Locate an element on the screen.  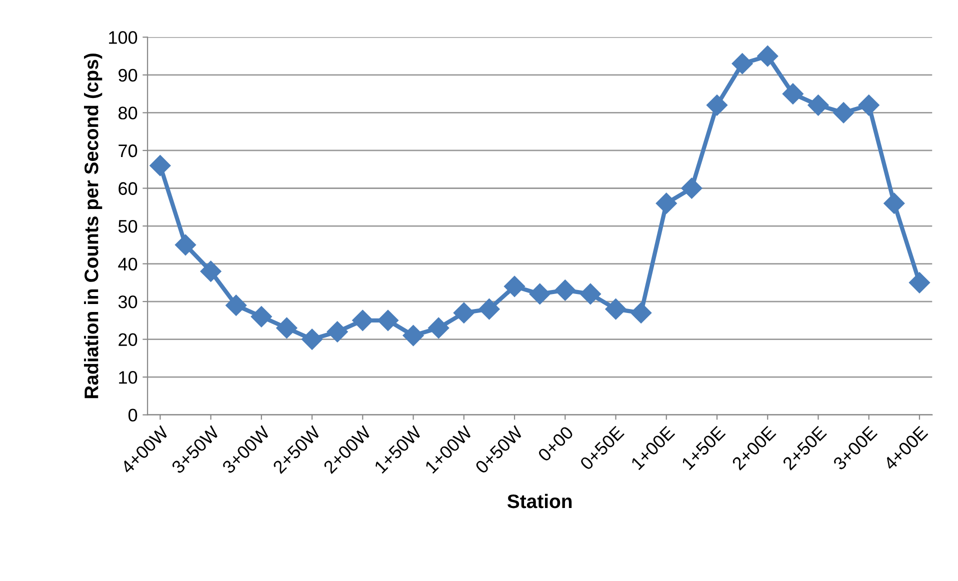
y-tick-label: 100 is located at coordinates (123, 37).